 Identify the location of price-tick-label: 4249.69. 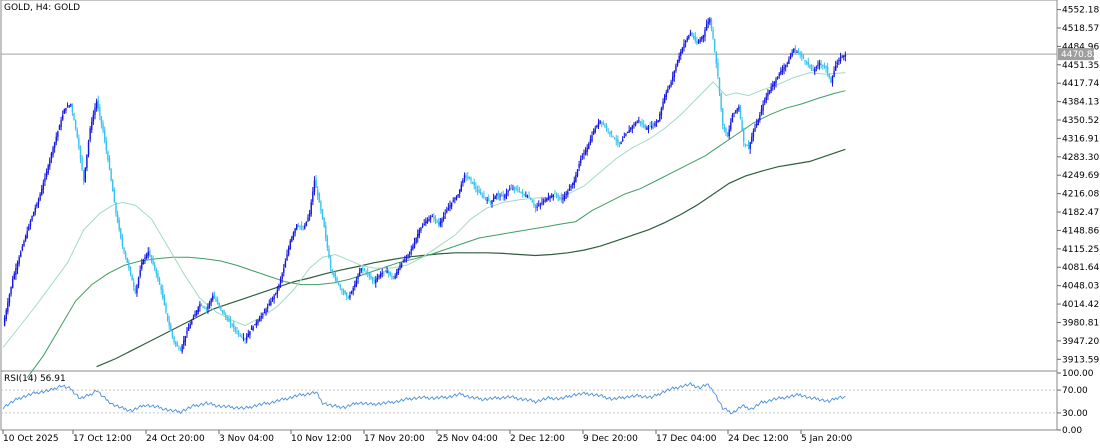
(1080, 176).